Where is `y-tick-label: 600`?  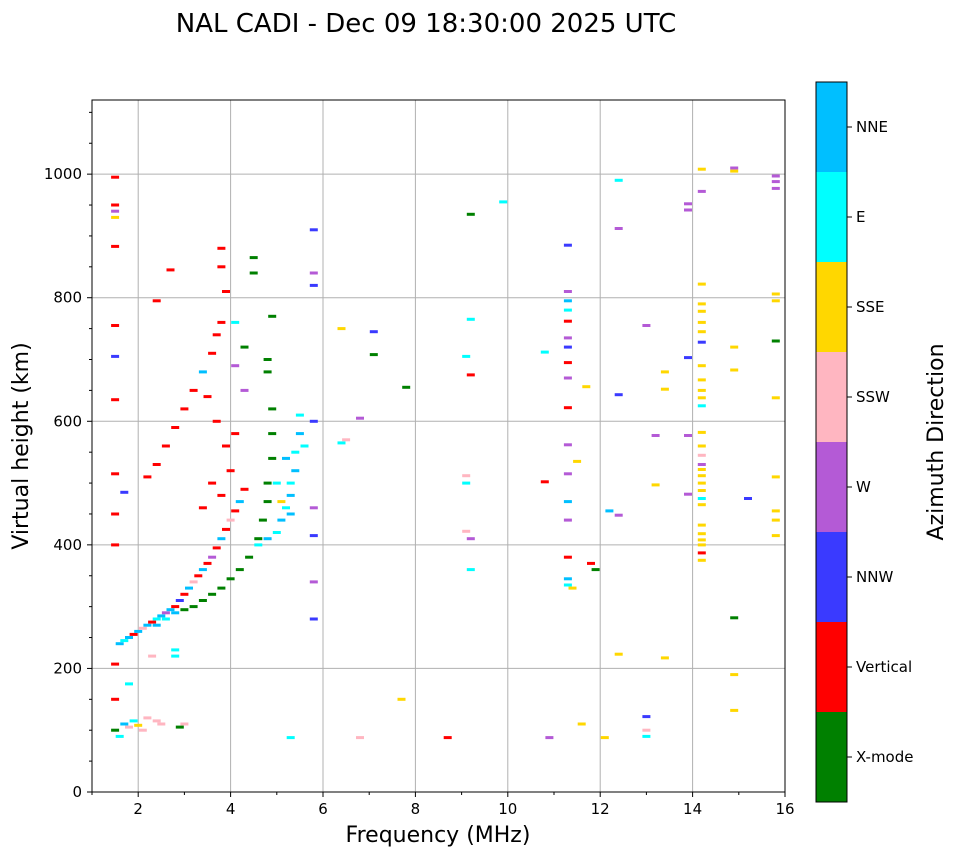
y-tick-label: 600 is located at coordinates (67, 421).